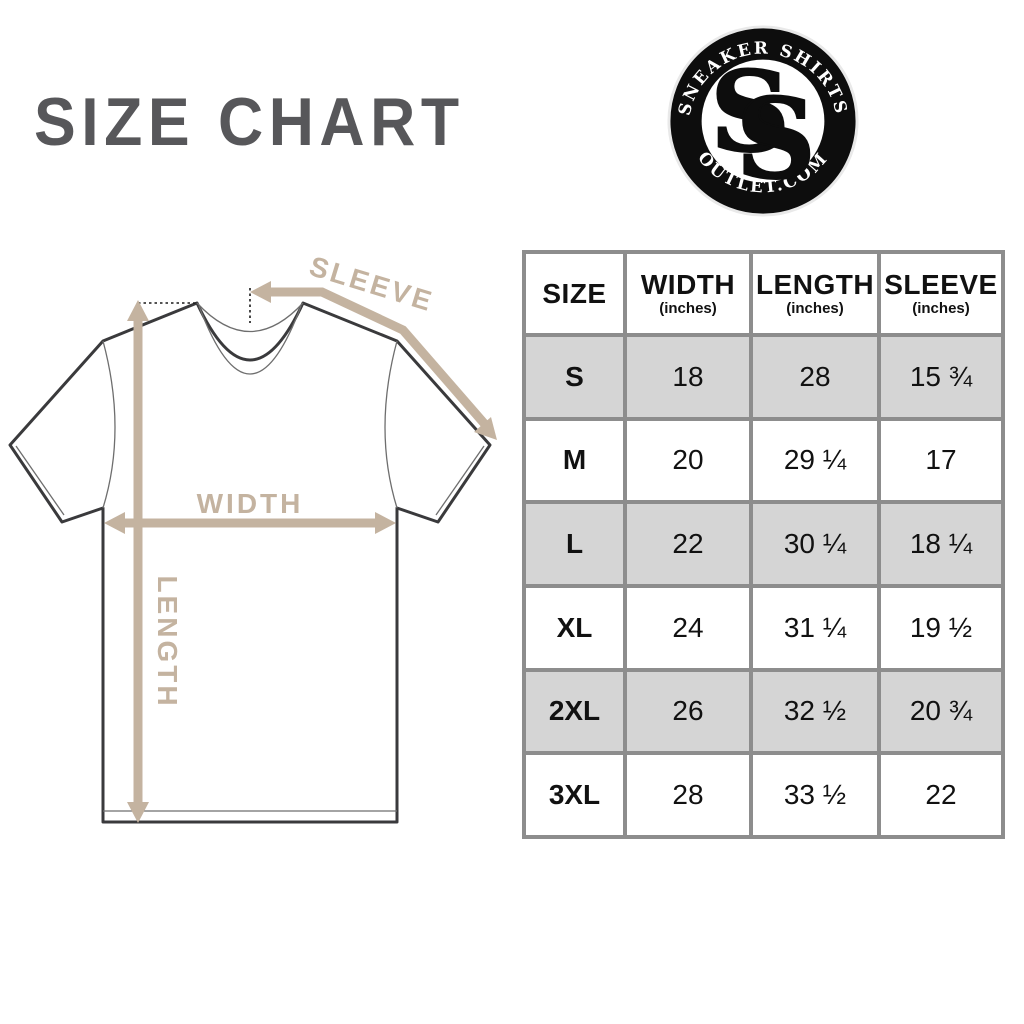 This screenshot has height=1024, width=1024. I want to click on size-cell-xl: XL, so click(574, 627).